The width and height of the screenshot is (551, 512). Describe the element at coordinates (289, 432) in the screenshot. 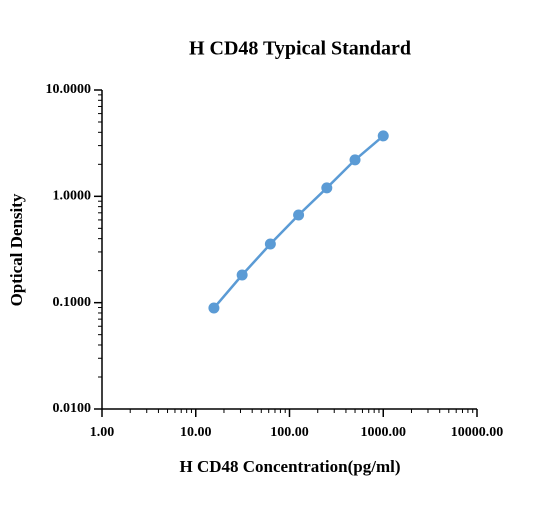

I see `x-tick-label: 100.00` at that location.